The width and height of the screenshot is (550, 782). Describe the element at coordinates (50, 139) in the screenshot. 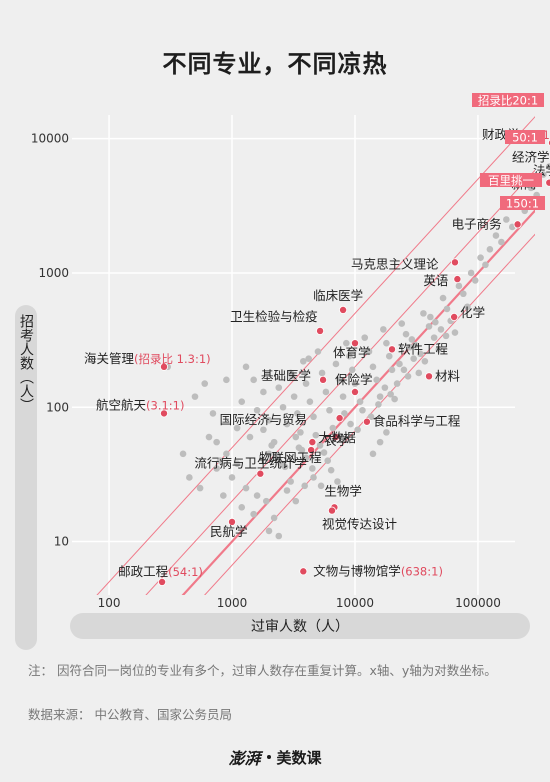

I see `y-tick-label: 10000` at that location.